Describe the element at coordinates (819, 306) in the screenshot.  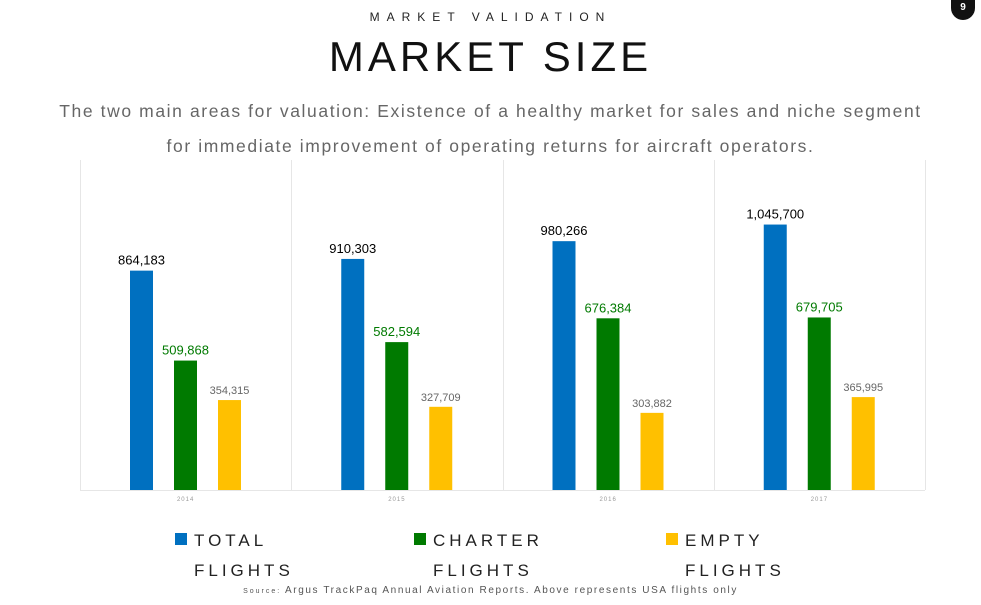
I see `data-label-2017-1: 679,705` at that location.